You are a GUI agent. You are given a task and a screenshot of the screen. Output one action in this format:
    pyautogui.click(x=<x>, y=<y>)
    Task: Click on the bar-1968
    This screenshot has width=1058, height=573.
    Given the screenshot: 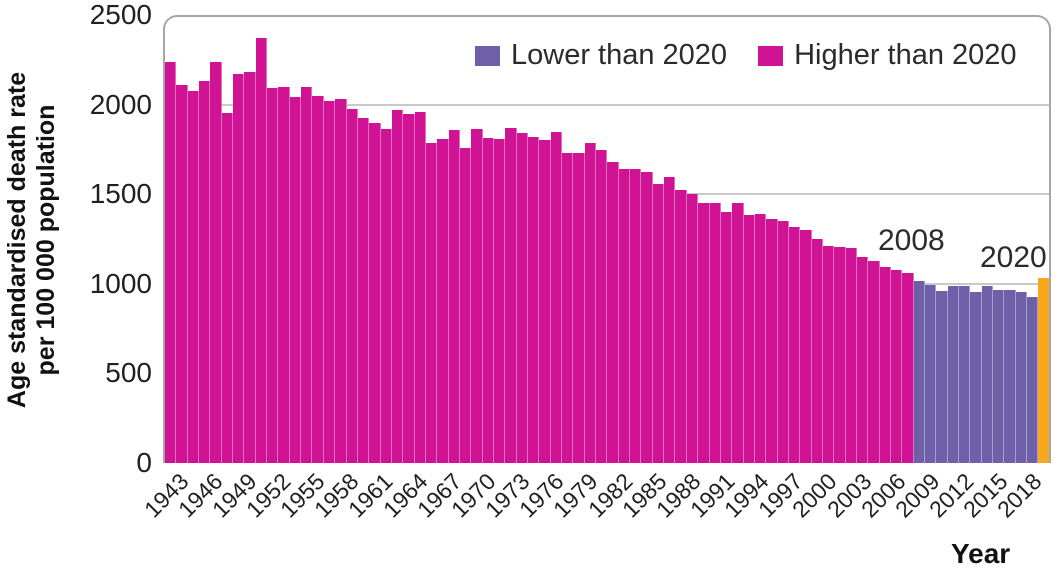 What is the action you would take?
    pyautogui.click(x=454, y=296)
    